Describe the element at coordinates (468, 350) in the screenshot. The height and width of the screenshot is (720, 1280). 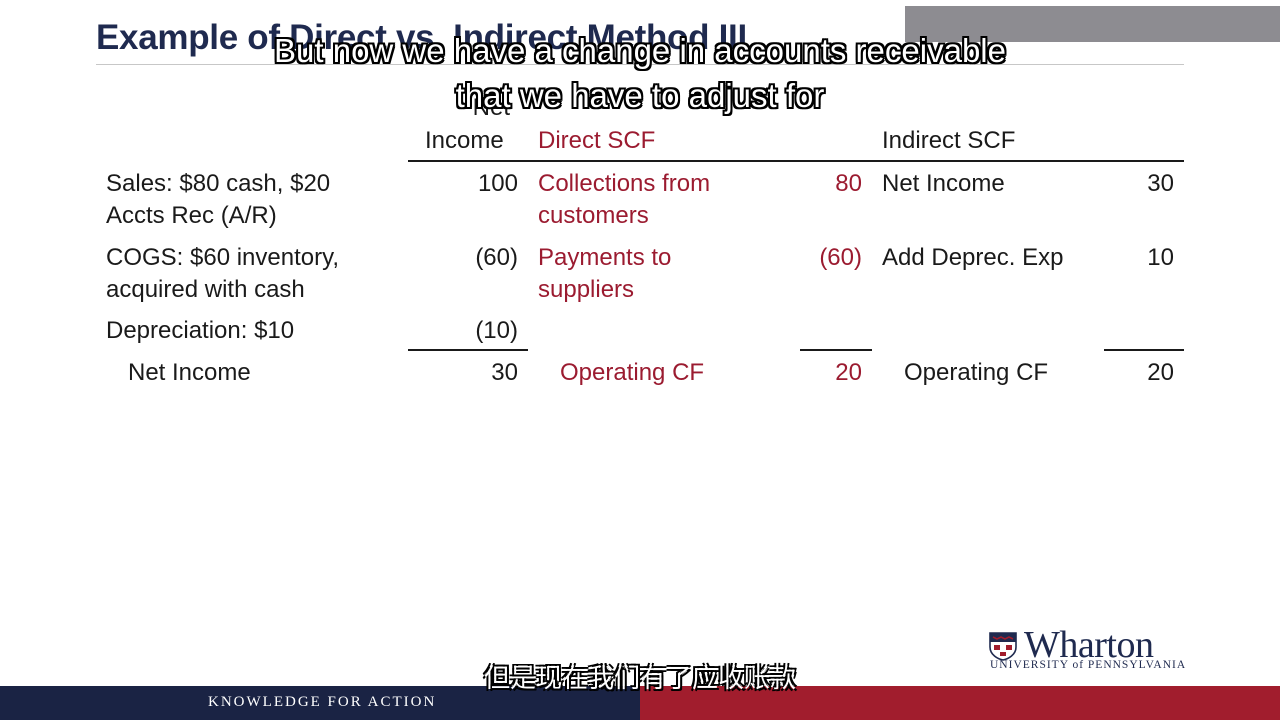
I see `net-income-total-rule` at that location.